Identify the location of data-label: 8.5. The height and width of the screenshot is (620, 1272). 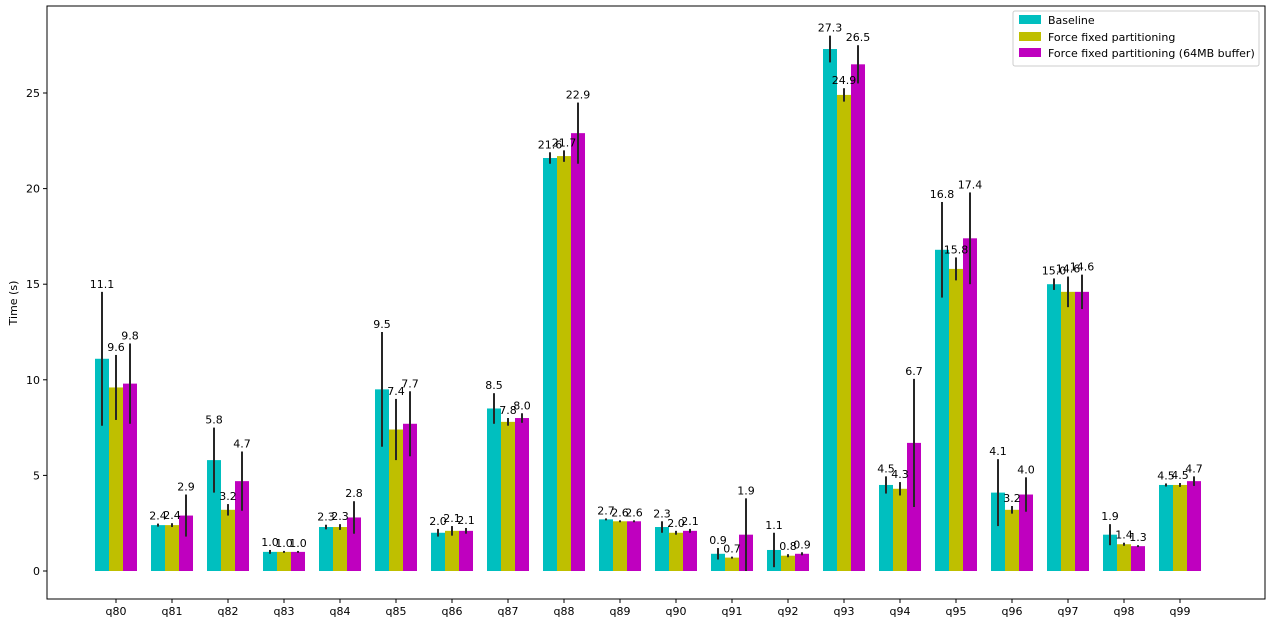
(494, 385).